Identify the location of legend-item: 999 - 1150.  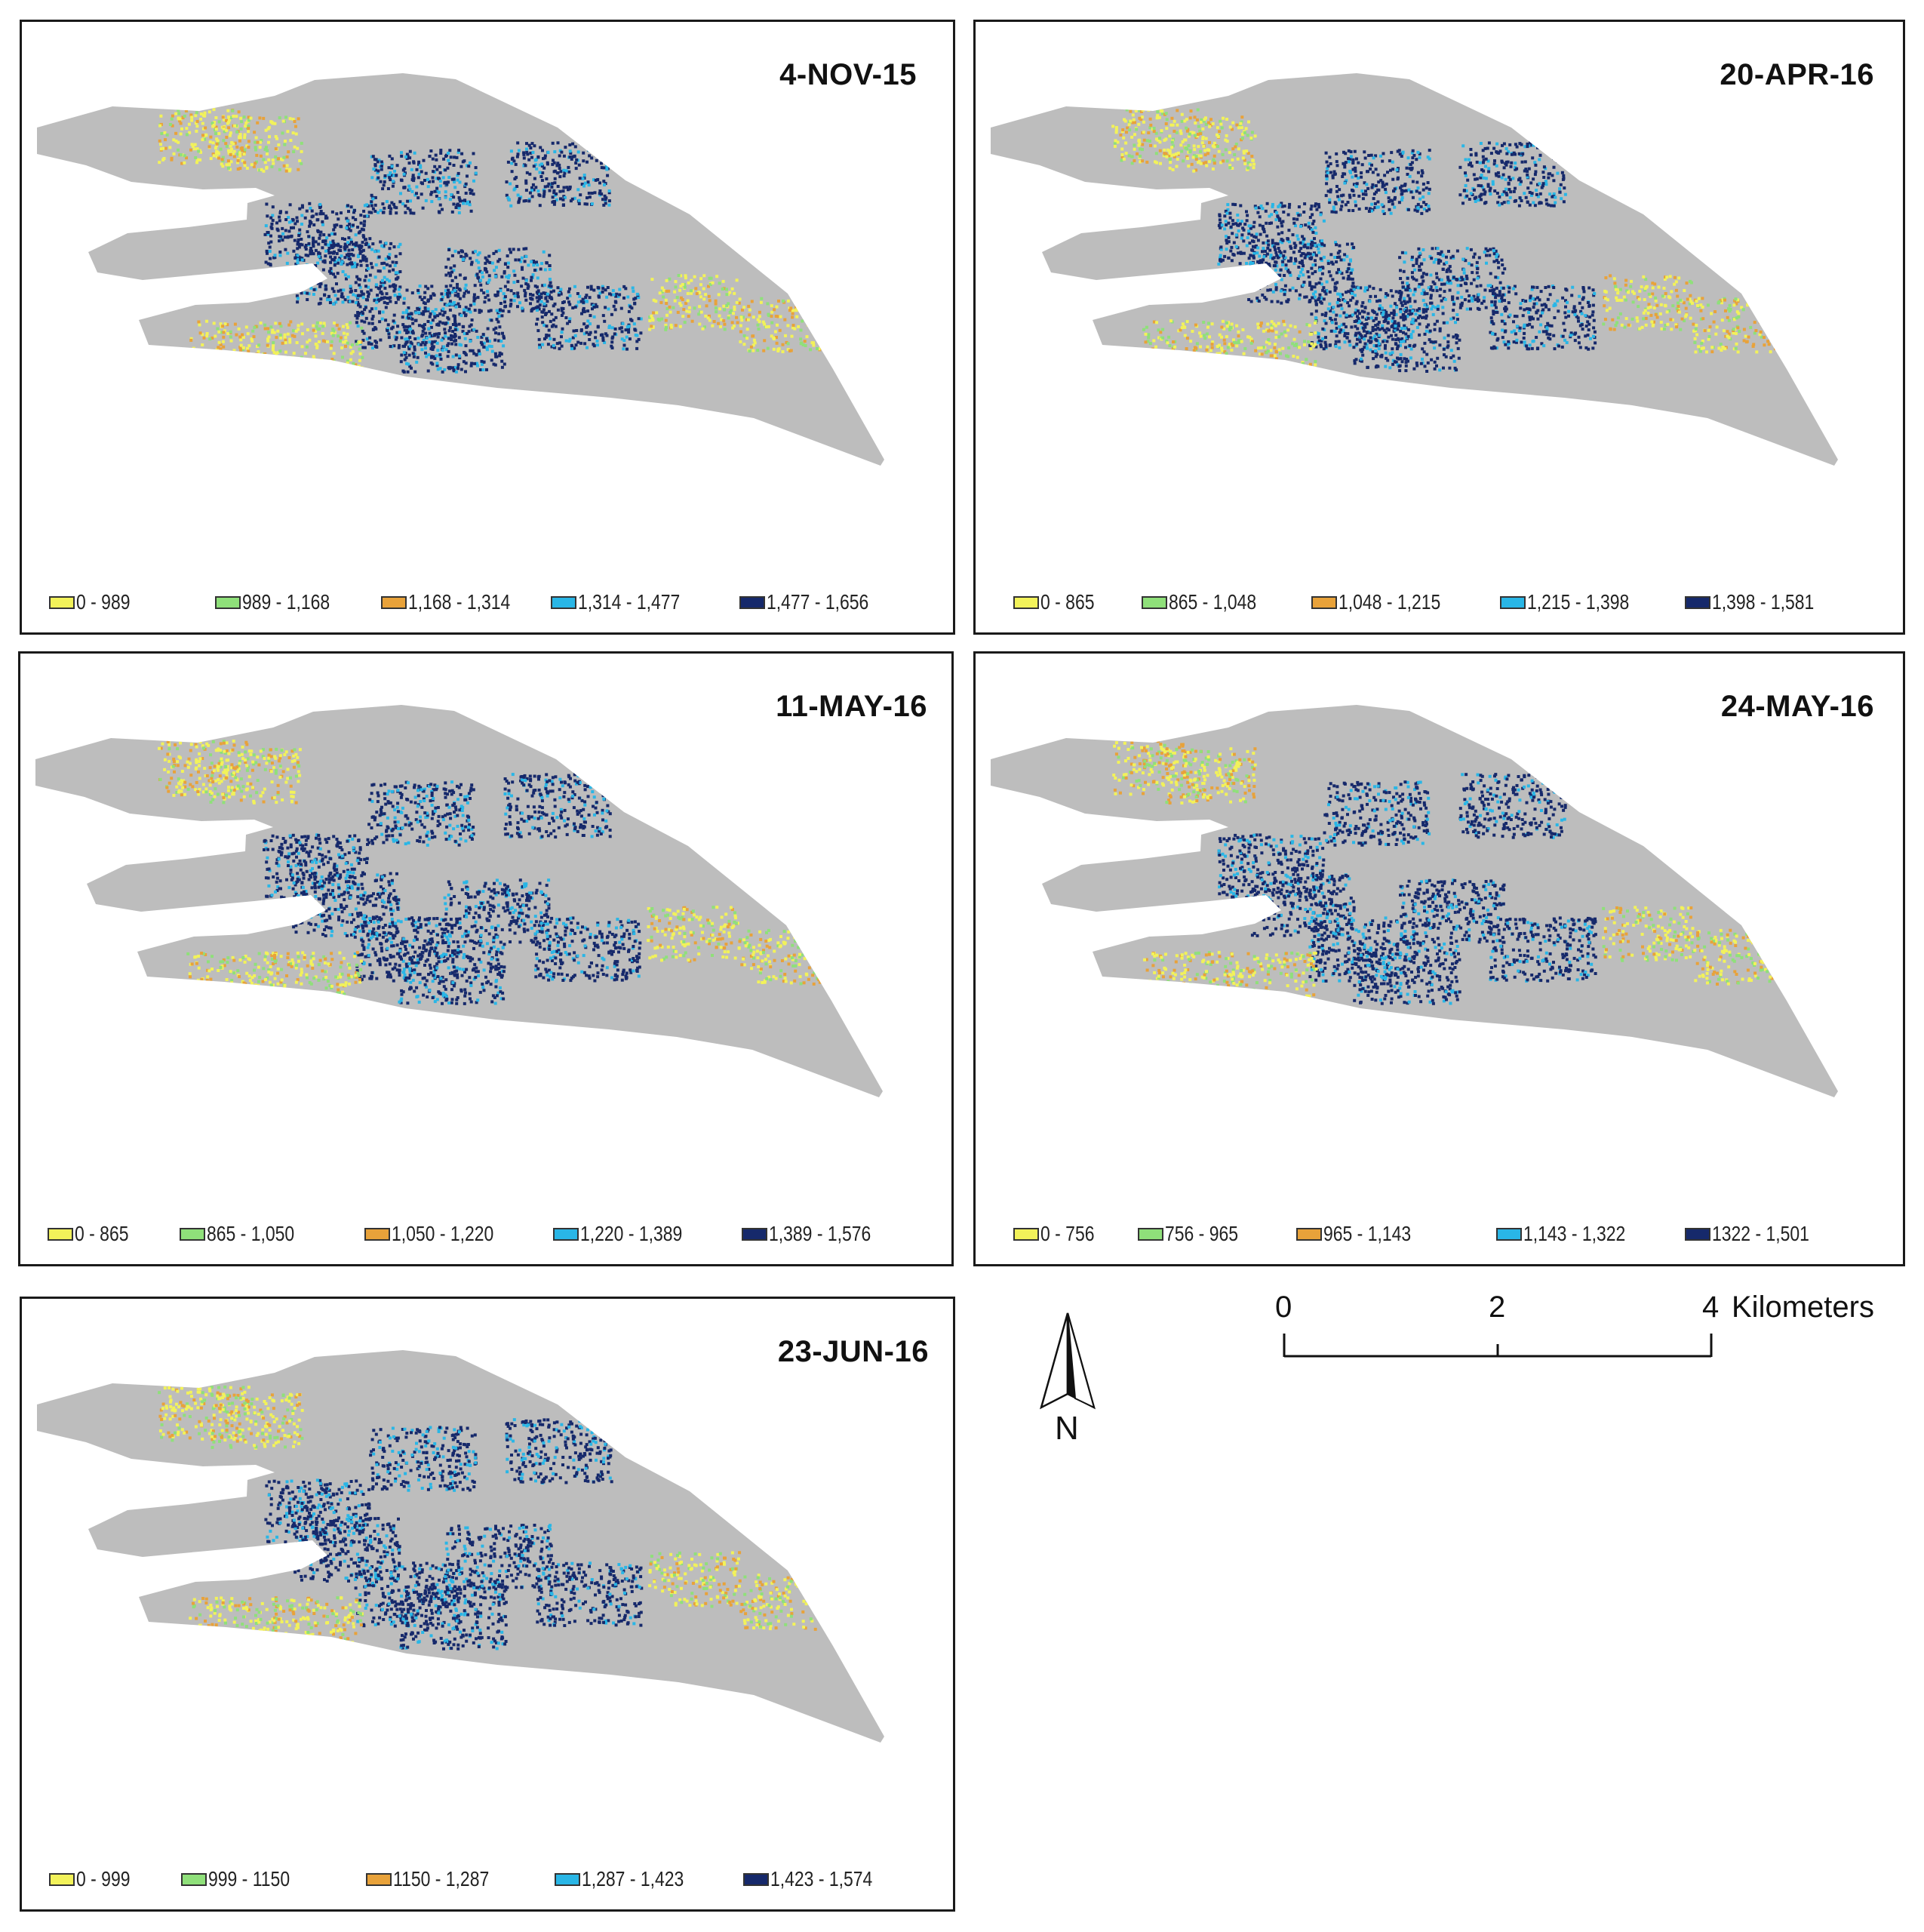
(244, 1879).